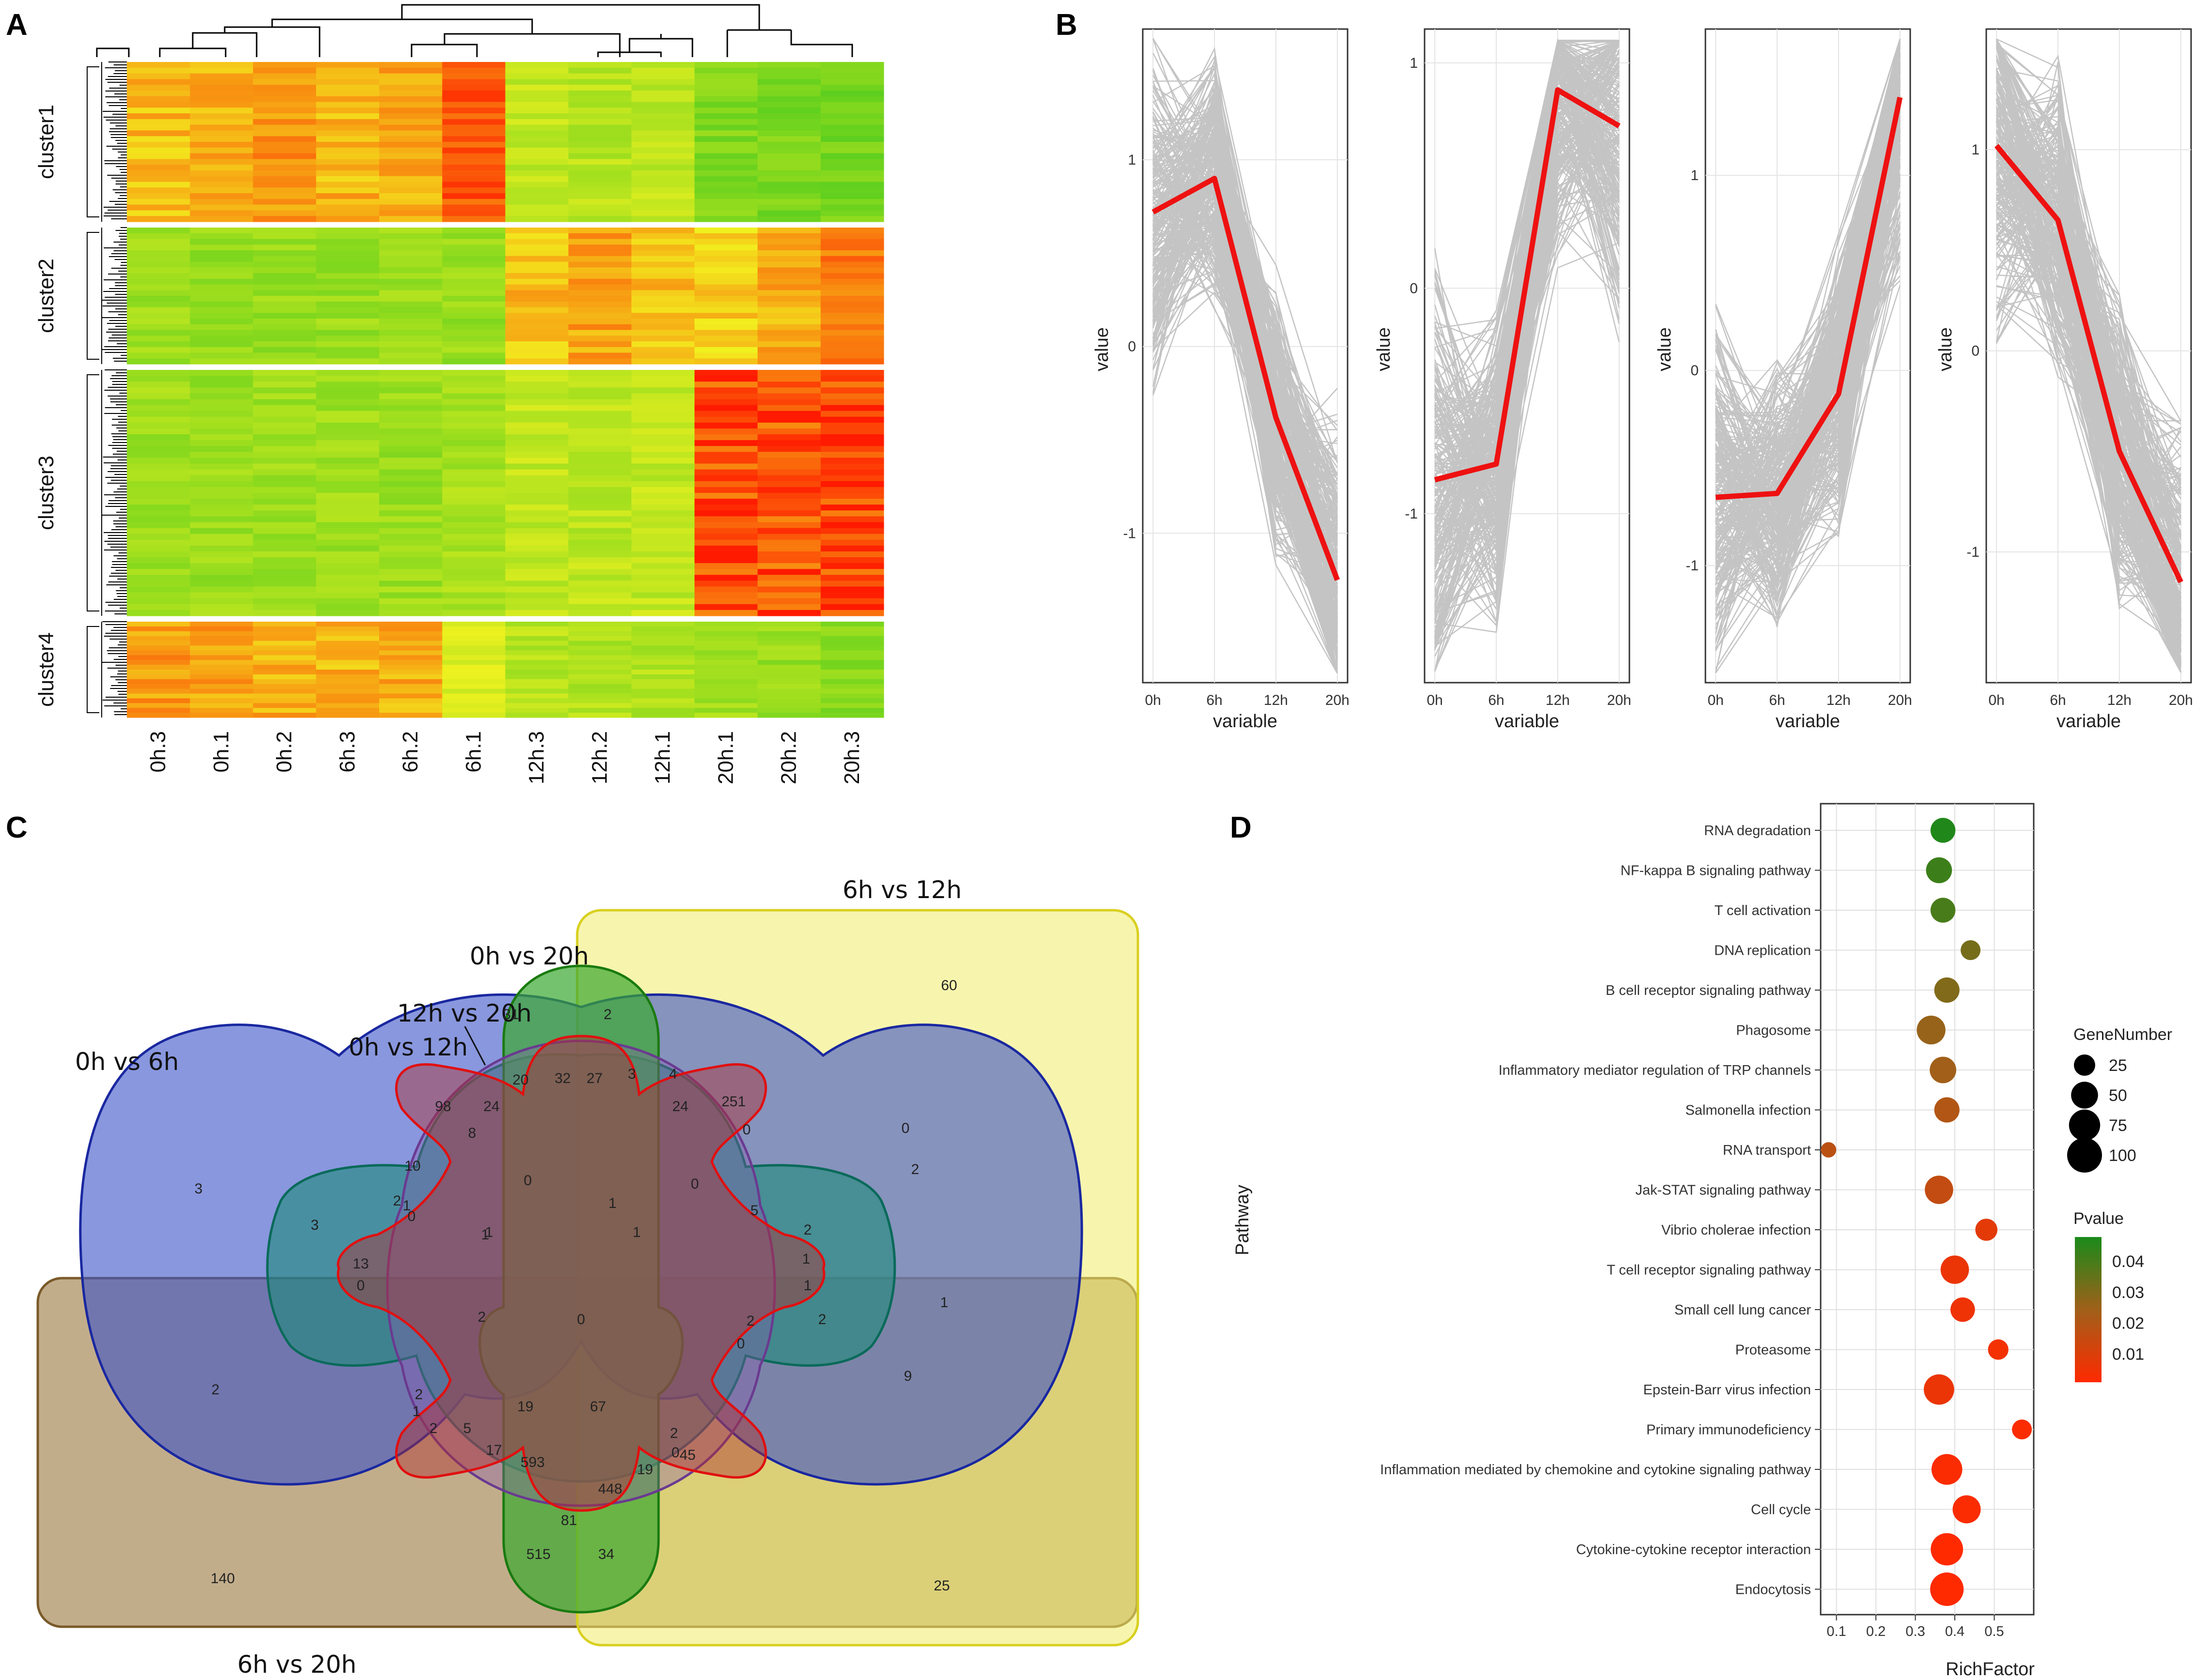  I want to click on venn-region-value: 13, so click(360, 1264).